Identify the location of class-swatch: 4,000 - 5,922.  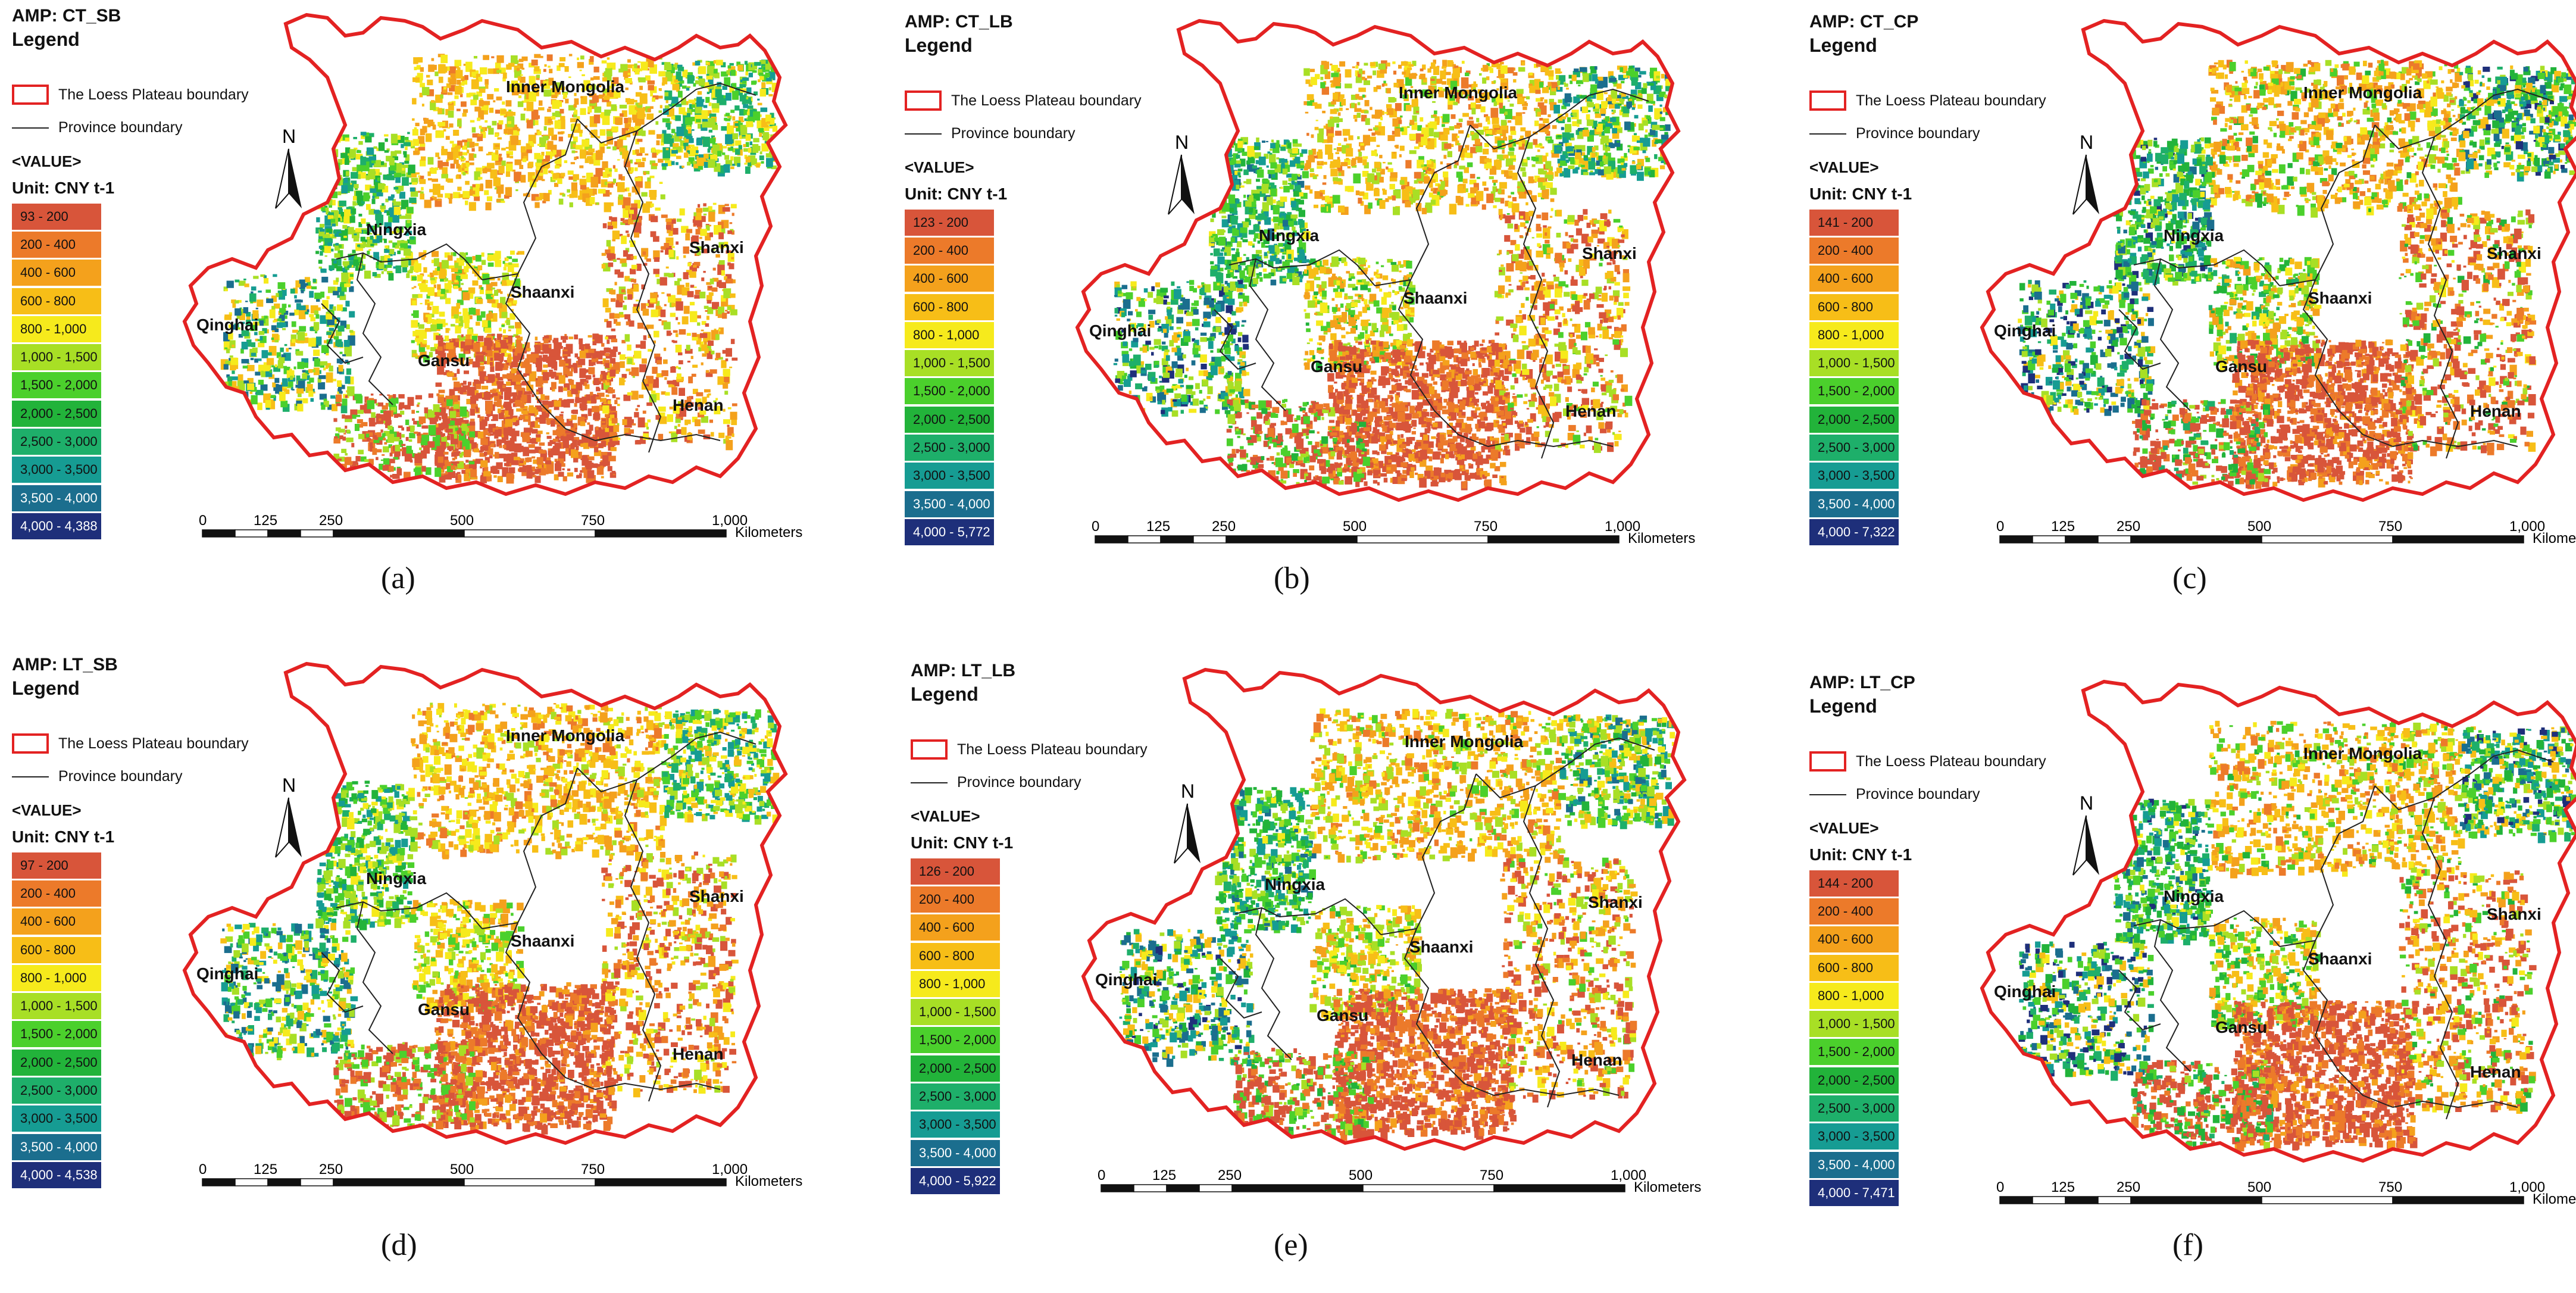
(955, 1180).